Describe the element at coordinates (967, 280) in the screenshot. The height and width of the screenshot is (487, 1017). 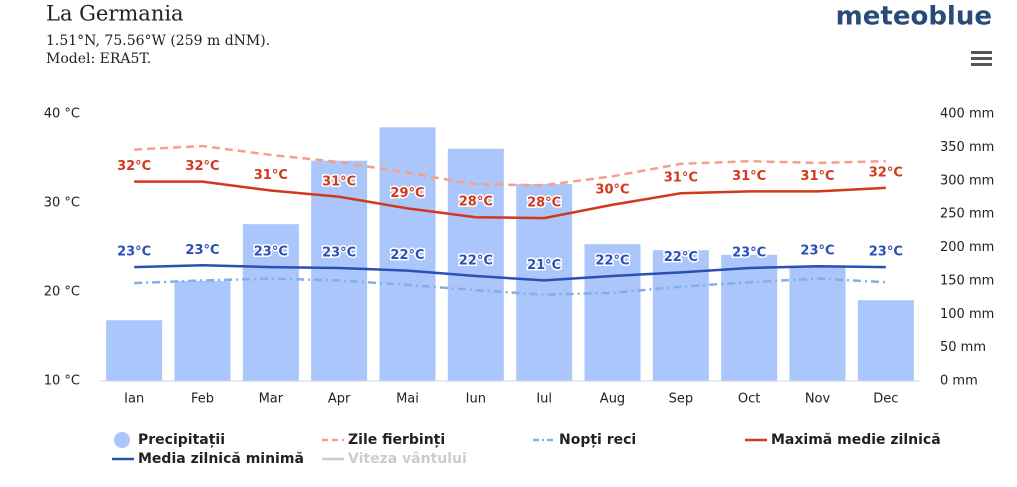
I see `y2-tick-label: 150 mm` at that location.